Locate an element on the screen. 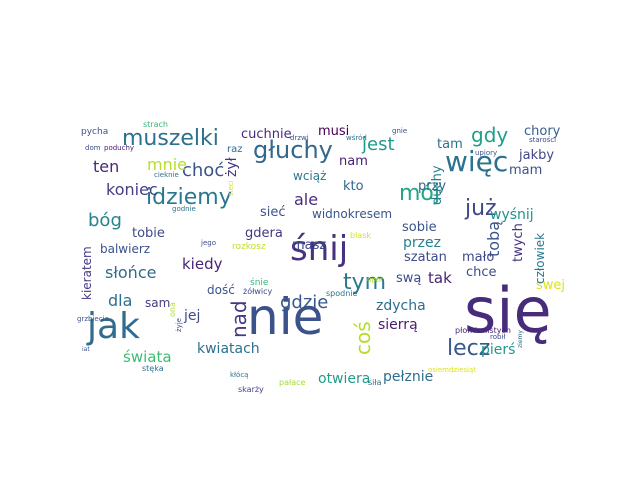 The image size is (640, 480). word-69: śnie is located at coordinates (259, 282).